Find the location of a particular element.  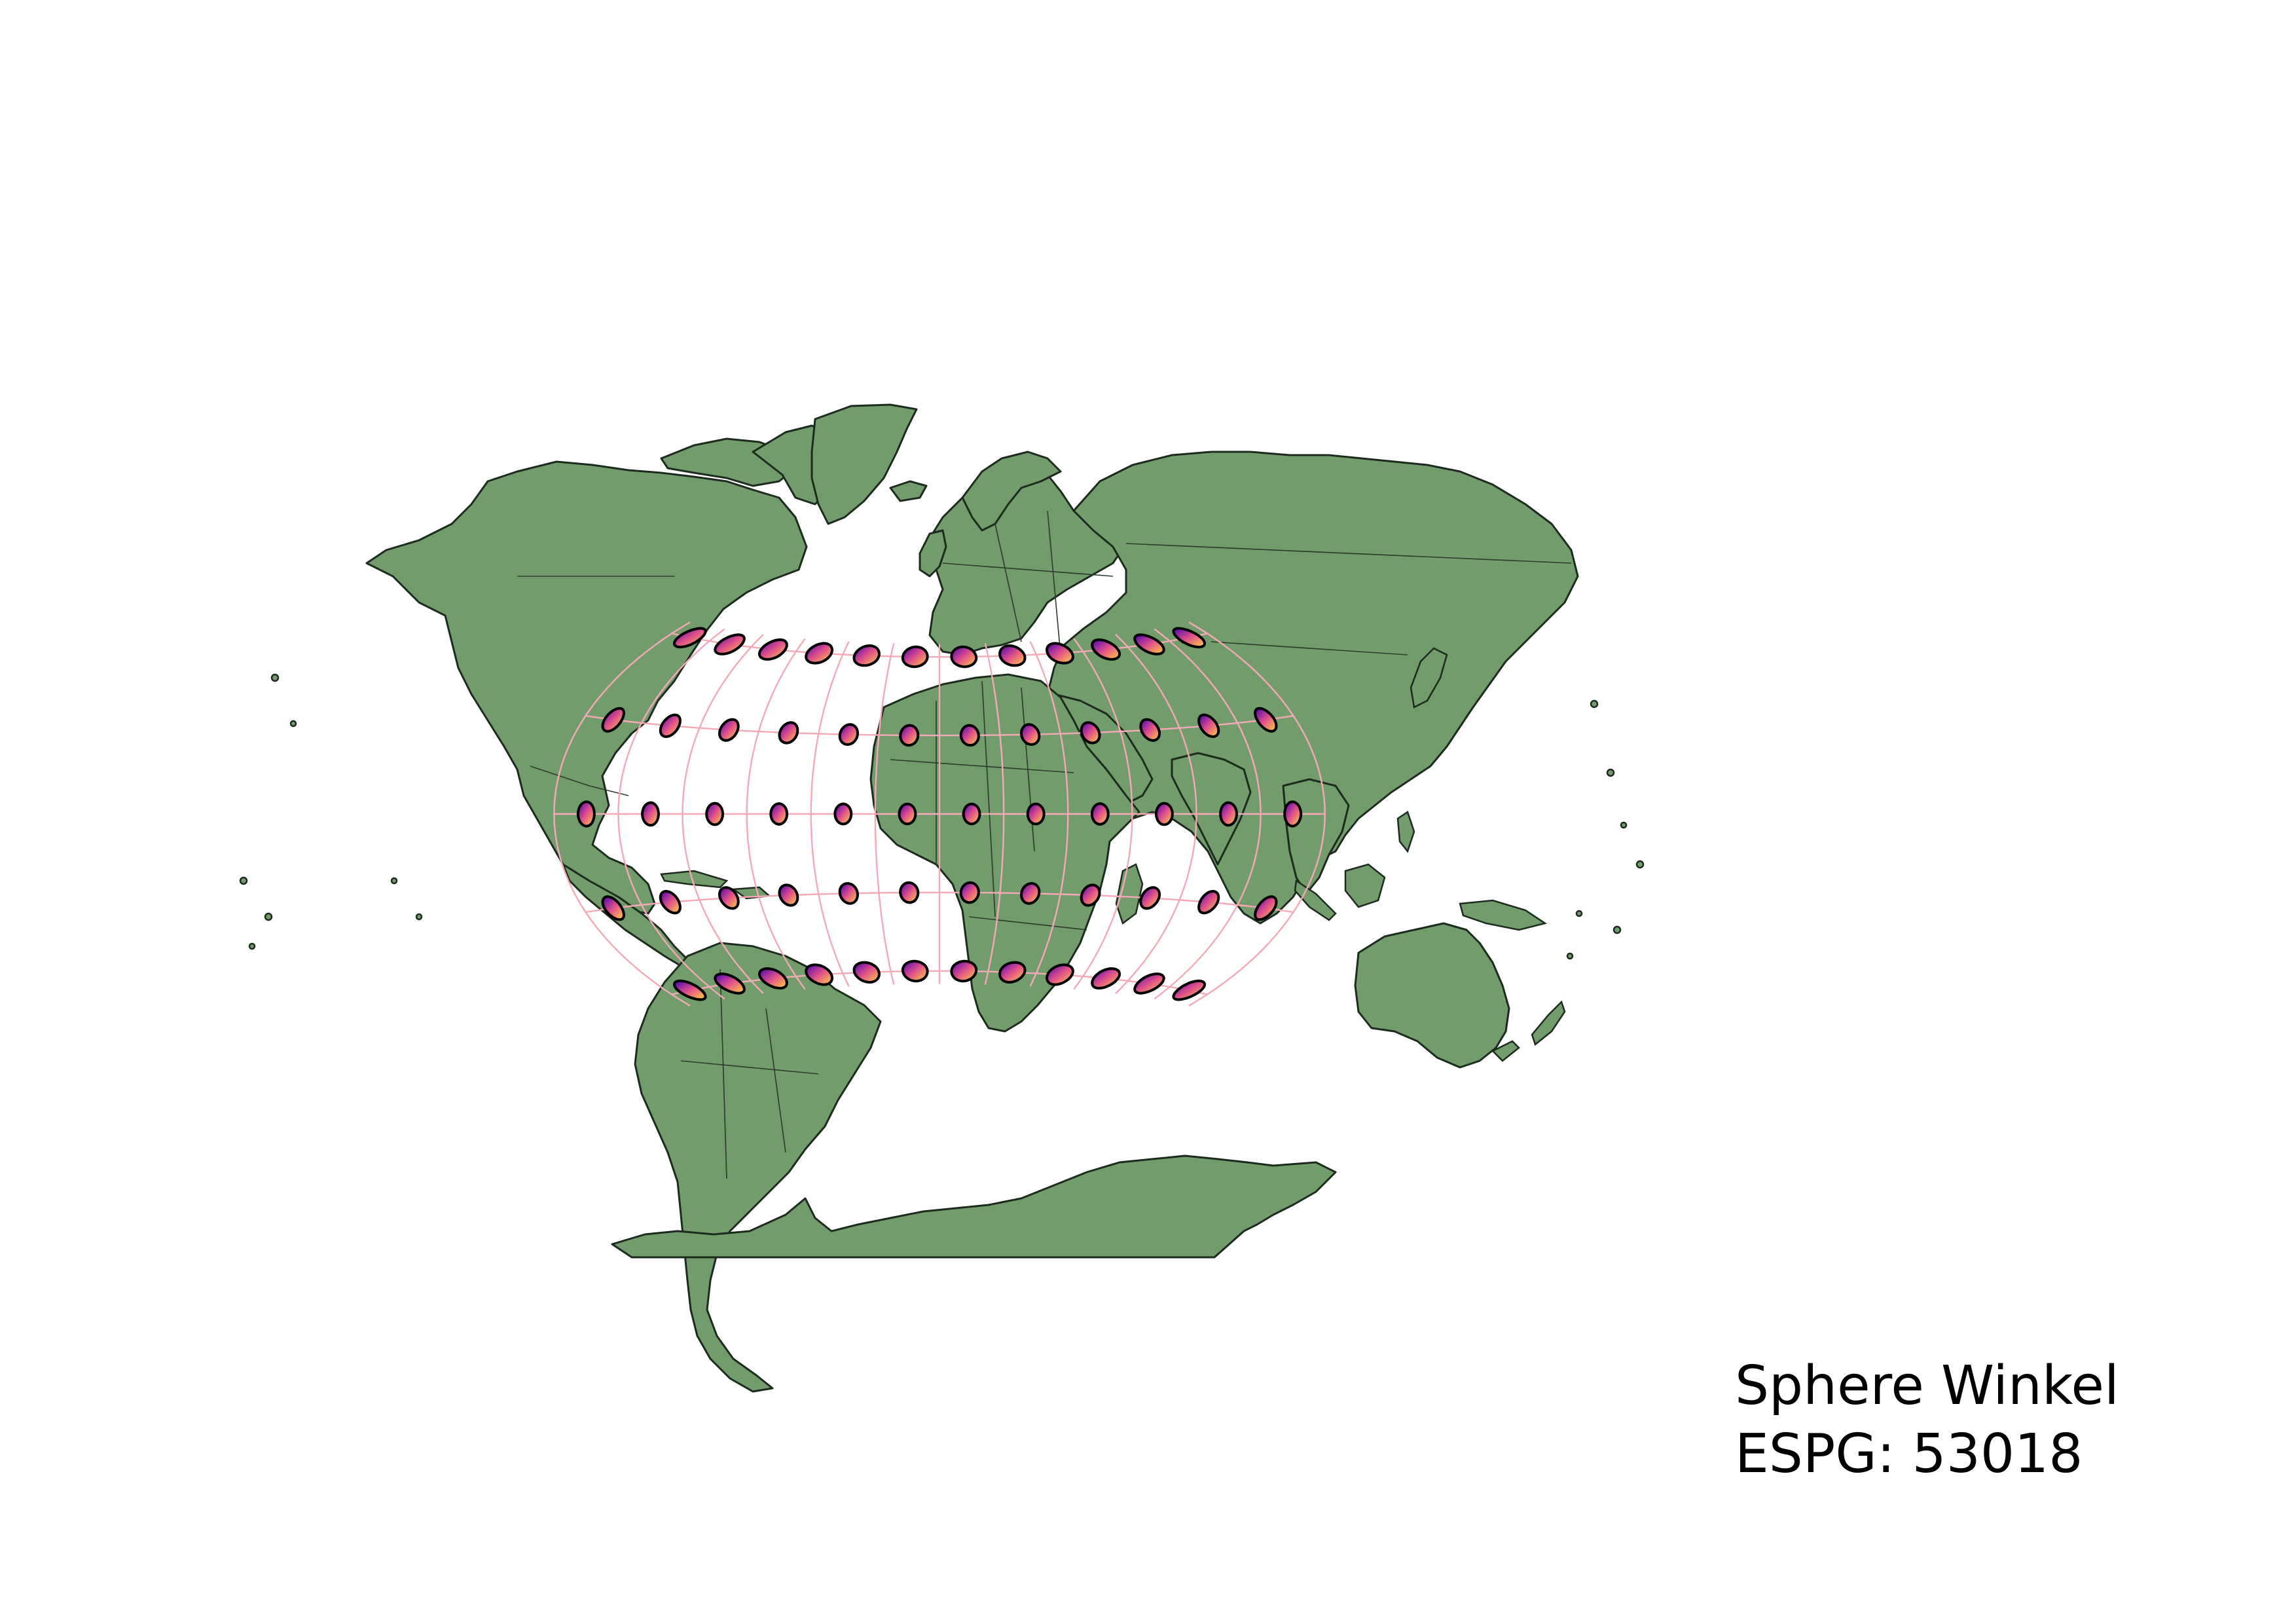

new-zealand-south is located at coordinates (1505, 1051).